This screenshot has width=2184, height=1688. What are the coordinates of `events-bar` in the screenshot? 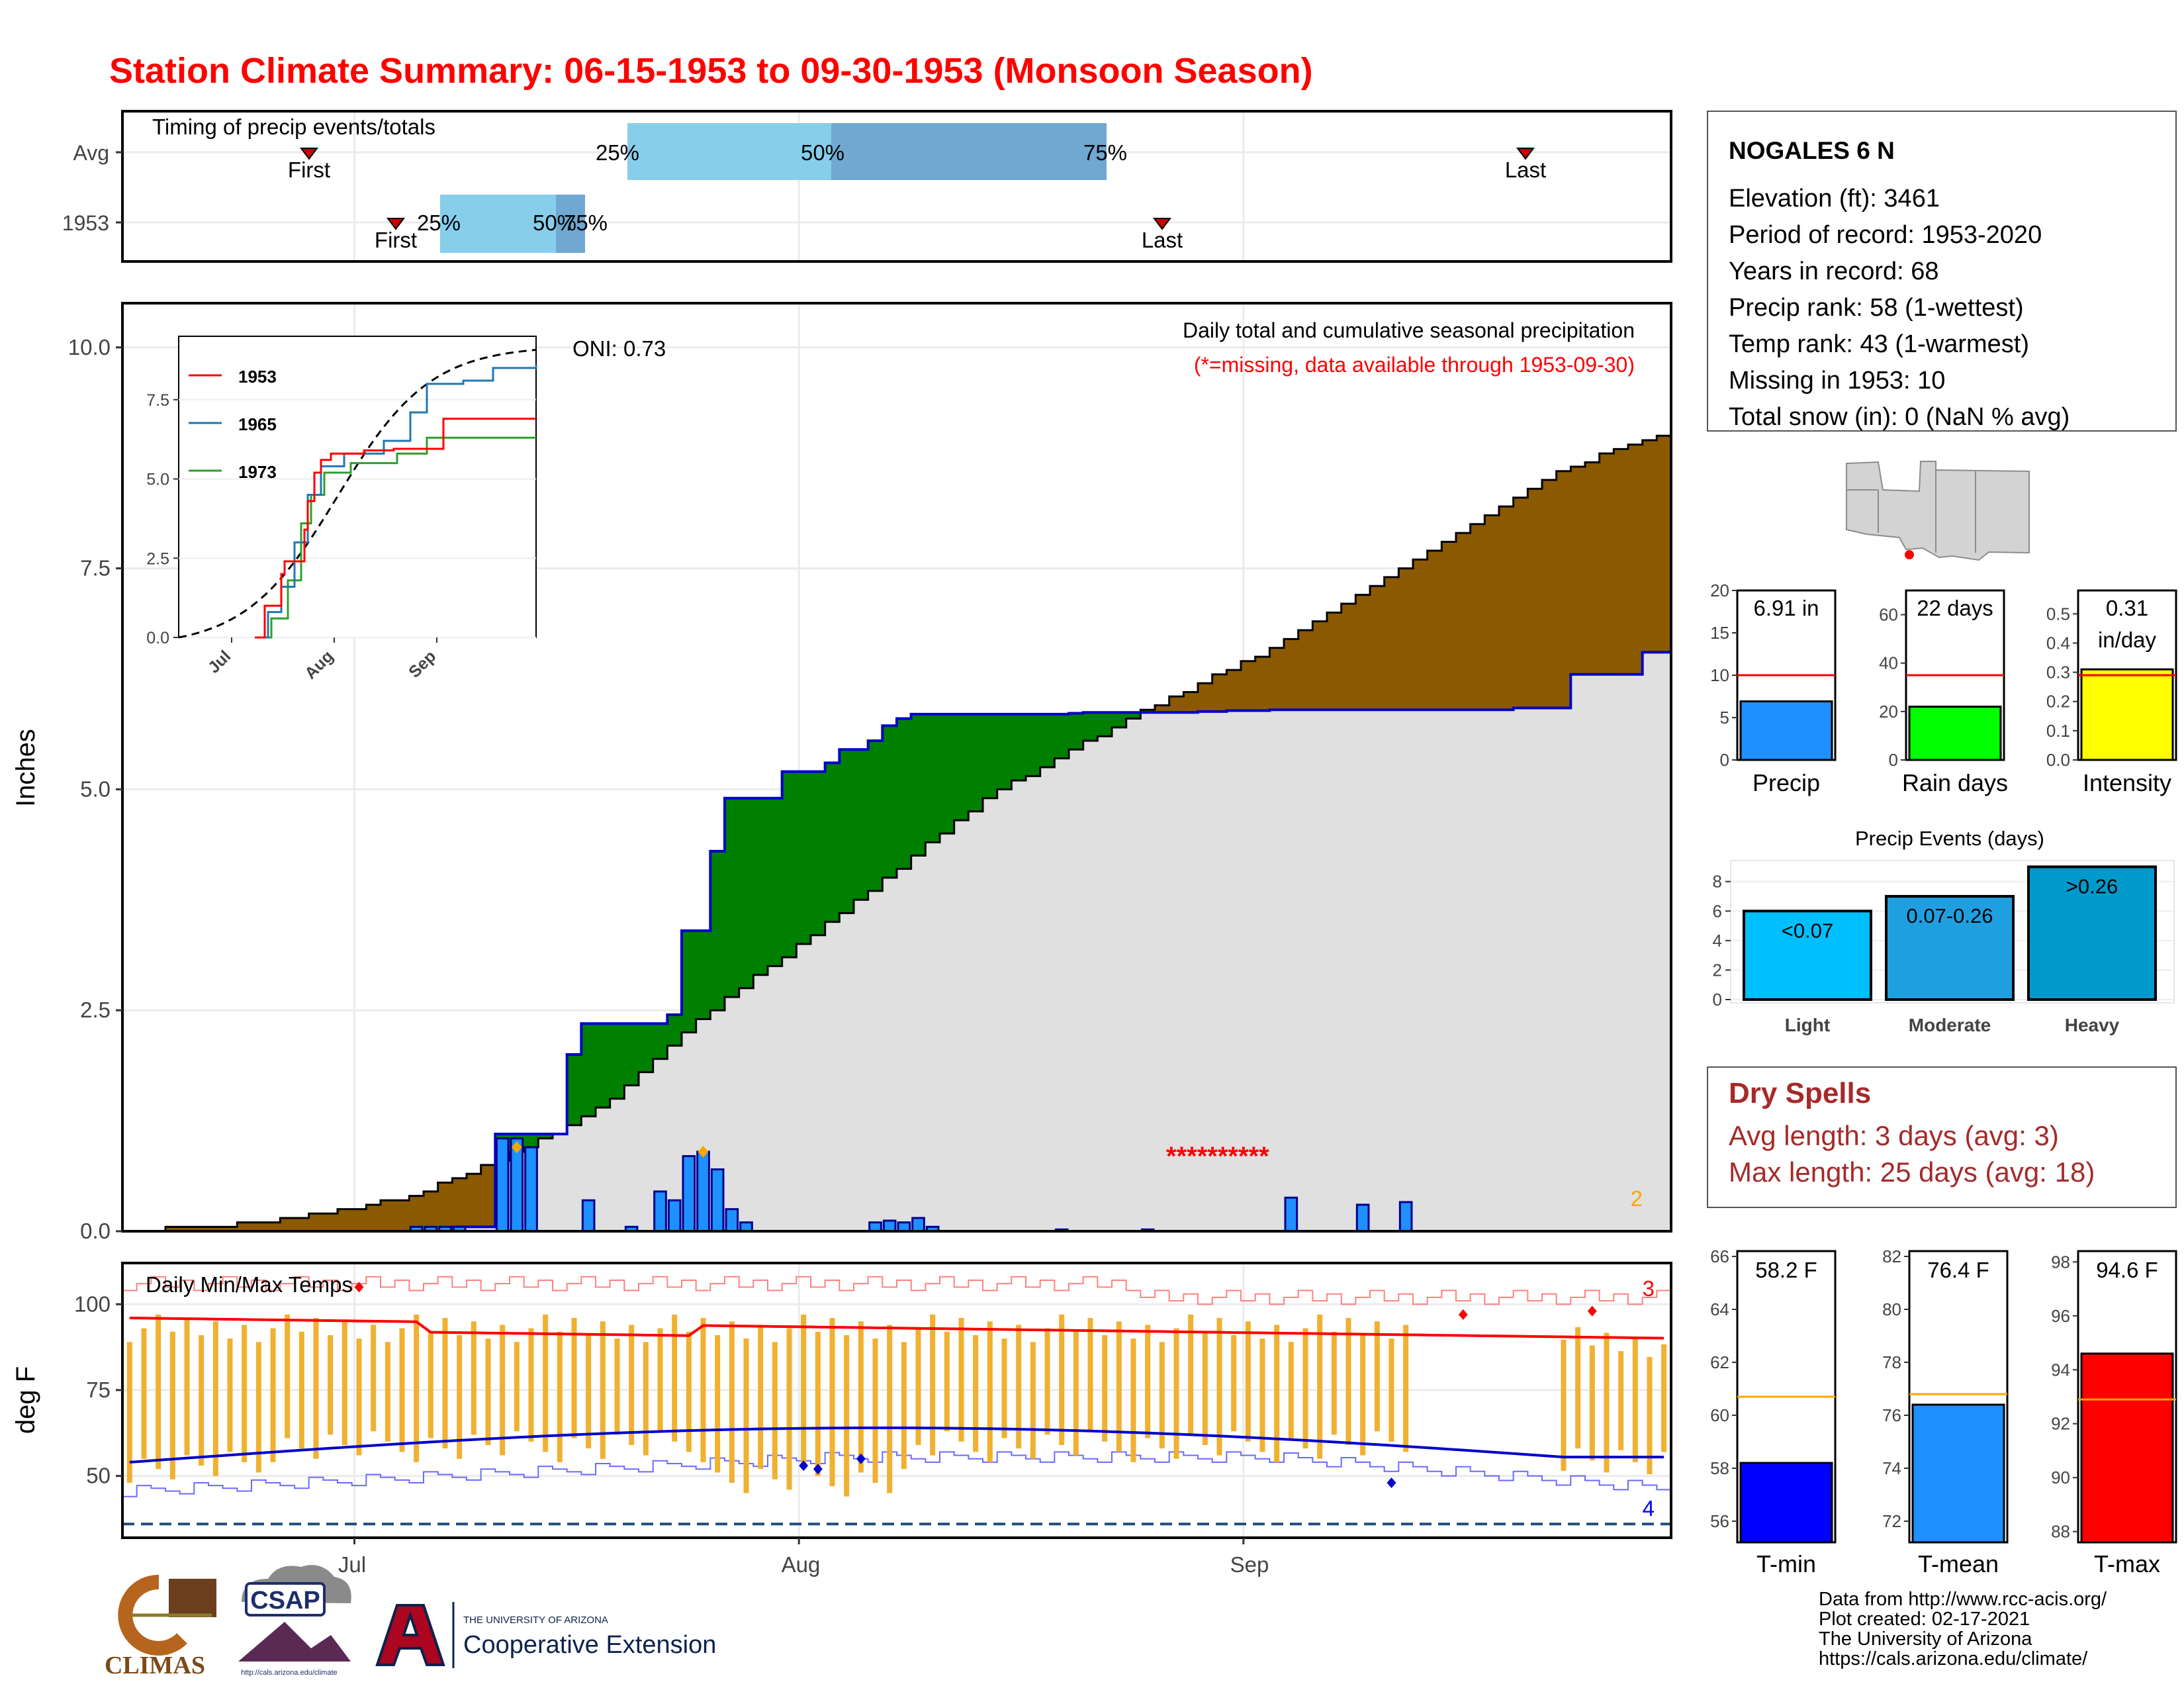 It's located at (2092, 933).